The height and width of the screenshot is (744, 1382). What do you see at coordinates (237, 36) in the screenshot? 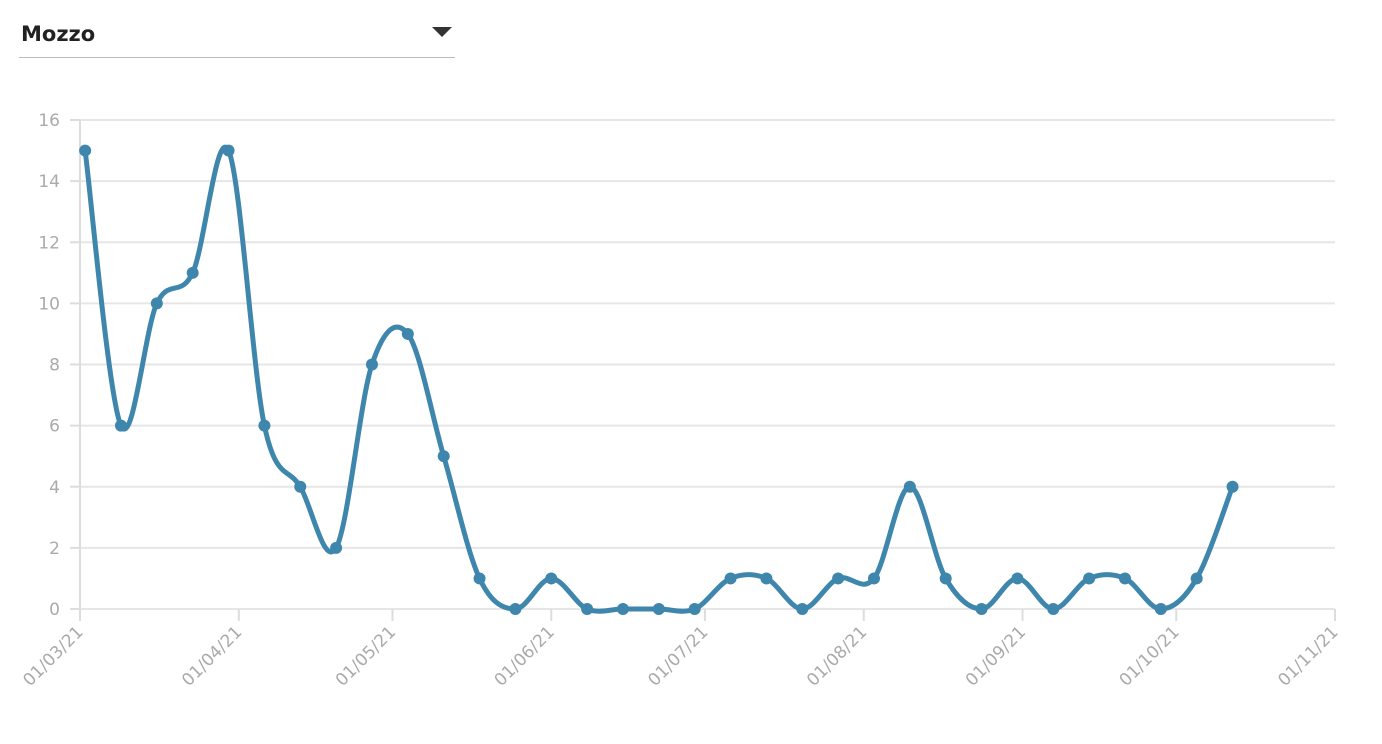
I see `dropdown: Mozzo` at bounding box center [237, 36].